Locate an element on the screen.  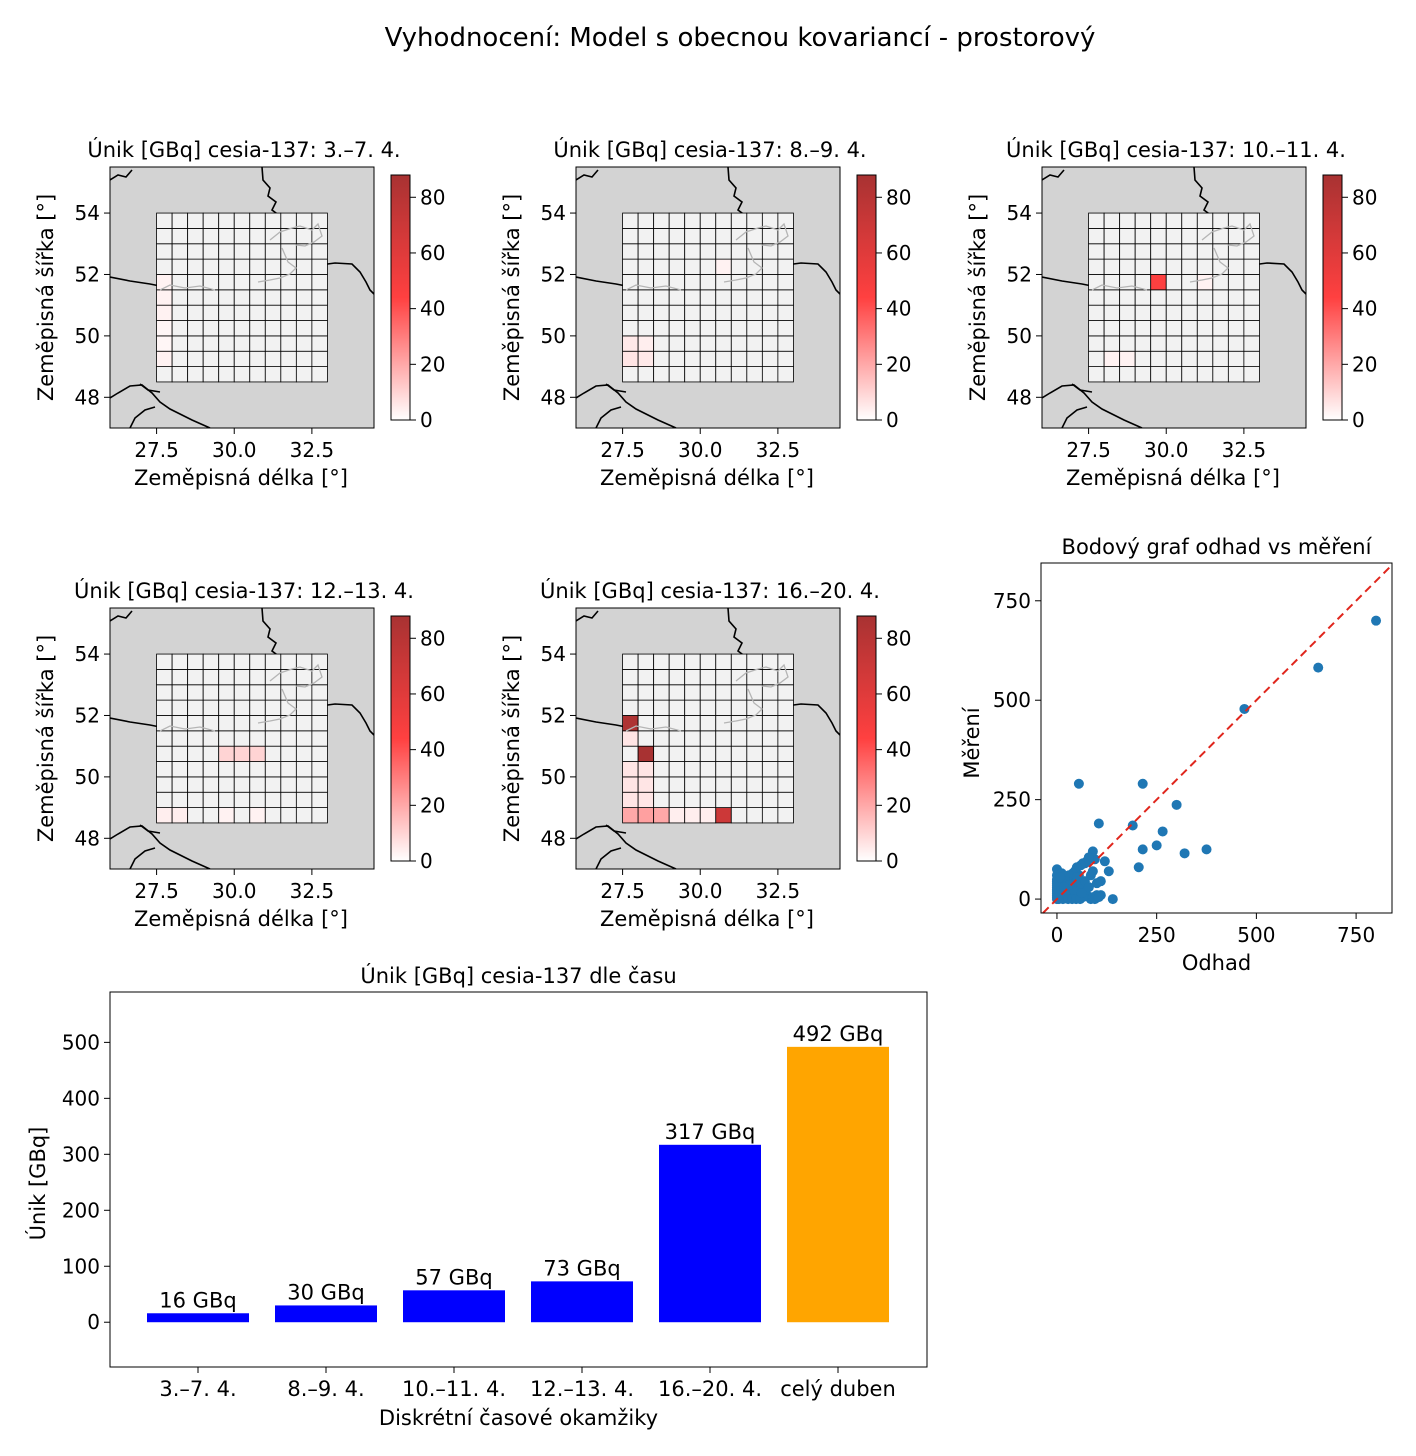
y-tick-label: 48 is located at coordinates (87, 397).